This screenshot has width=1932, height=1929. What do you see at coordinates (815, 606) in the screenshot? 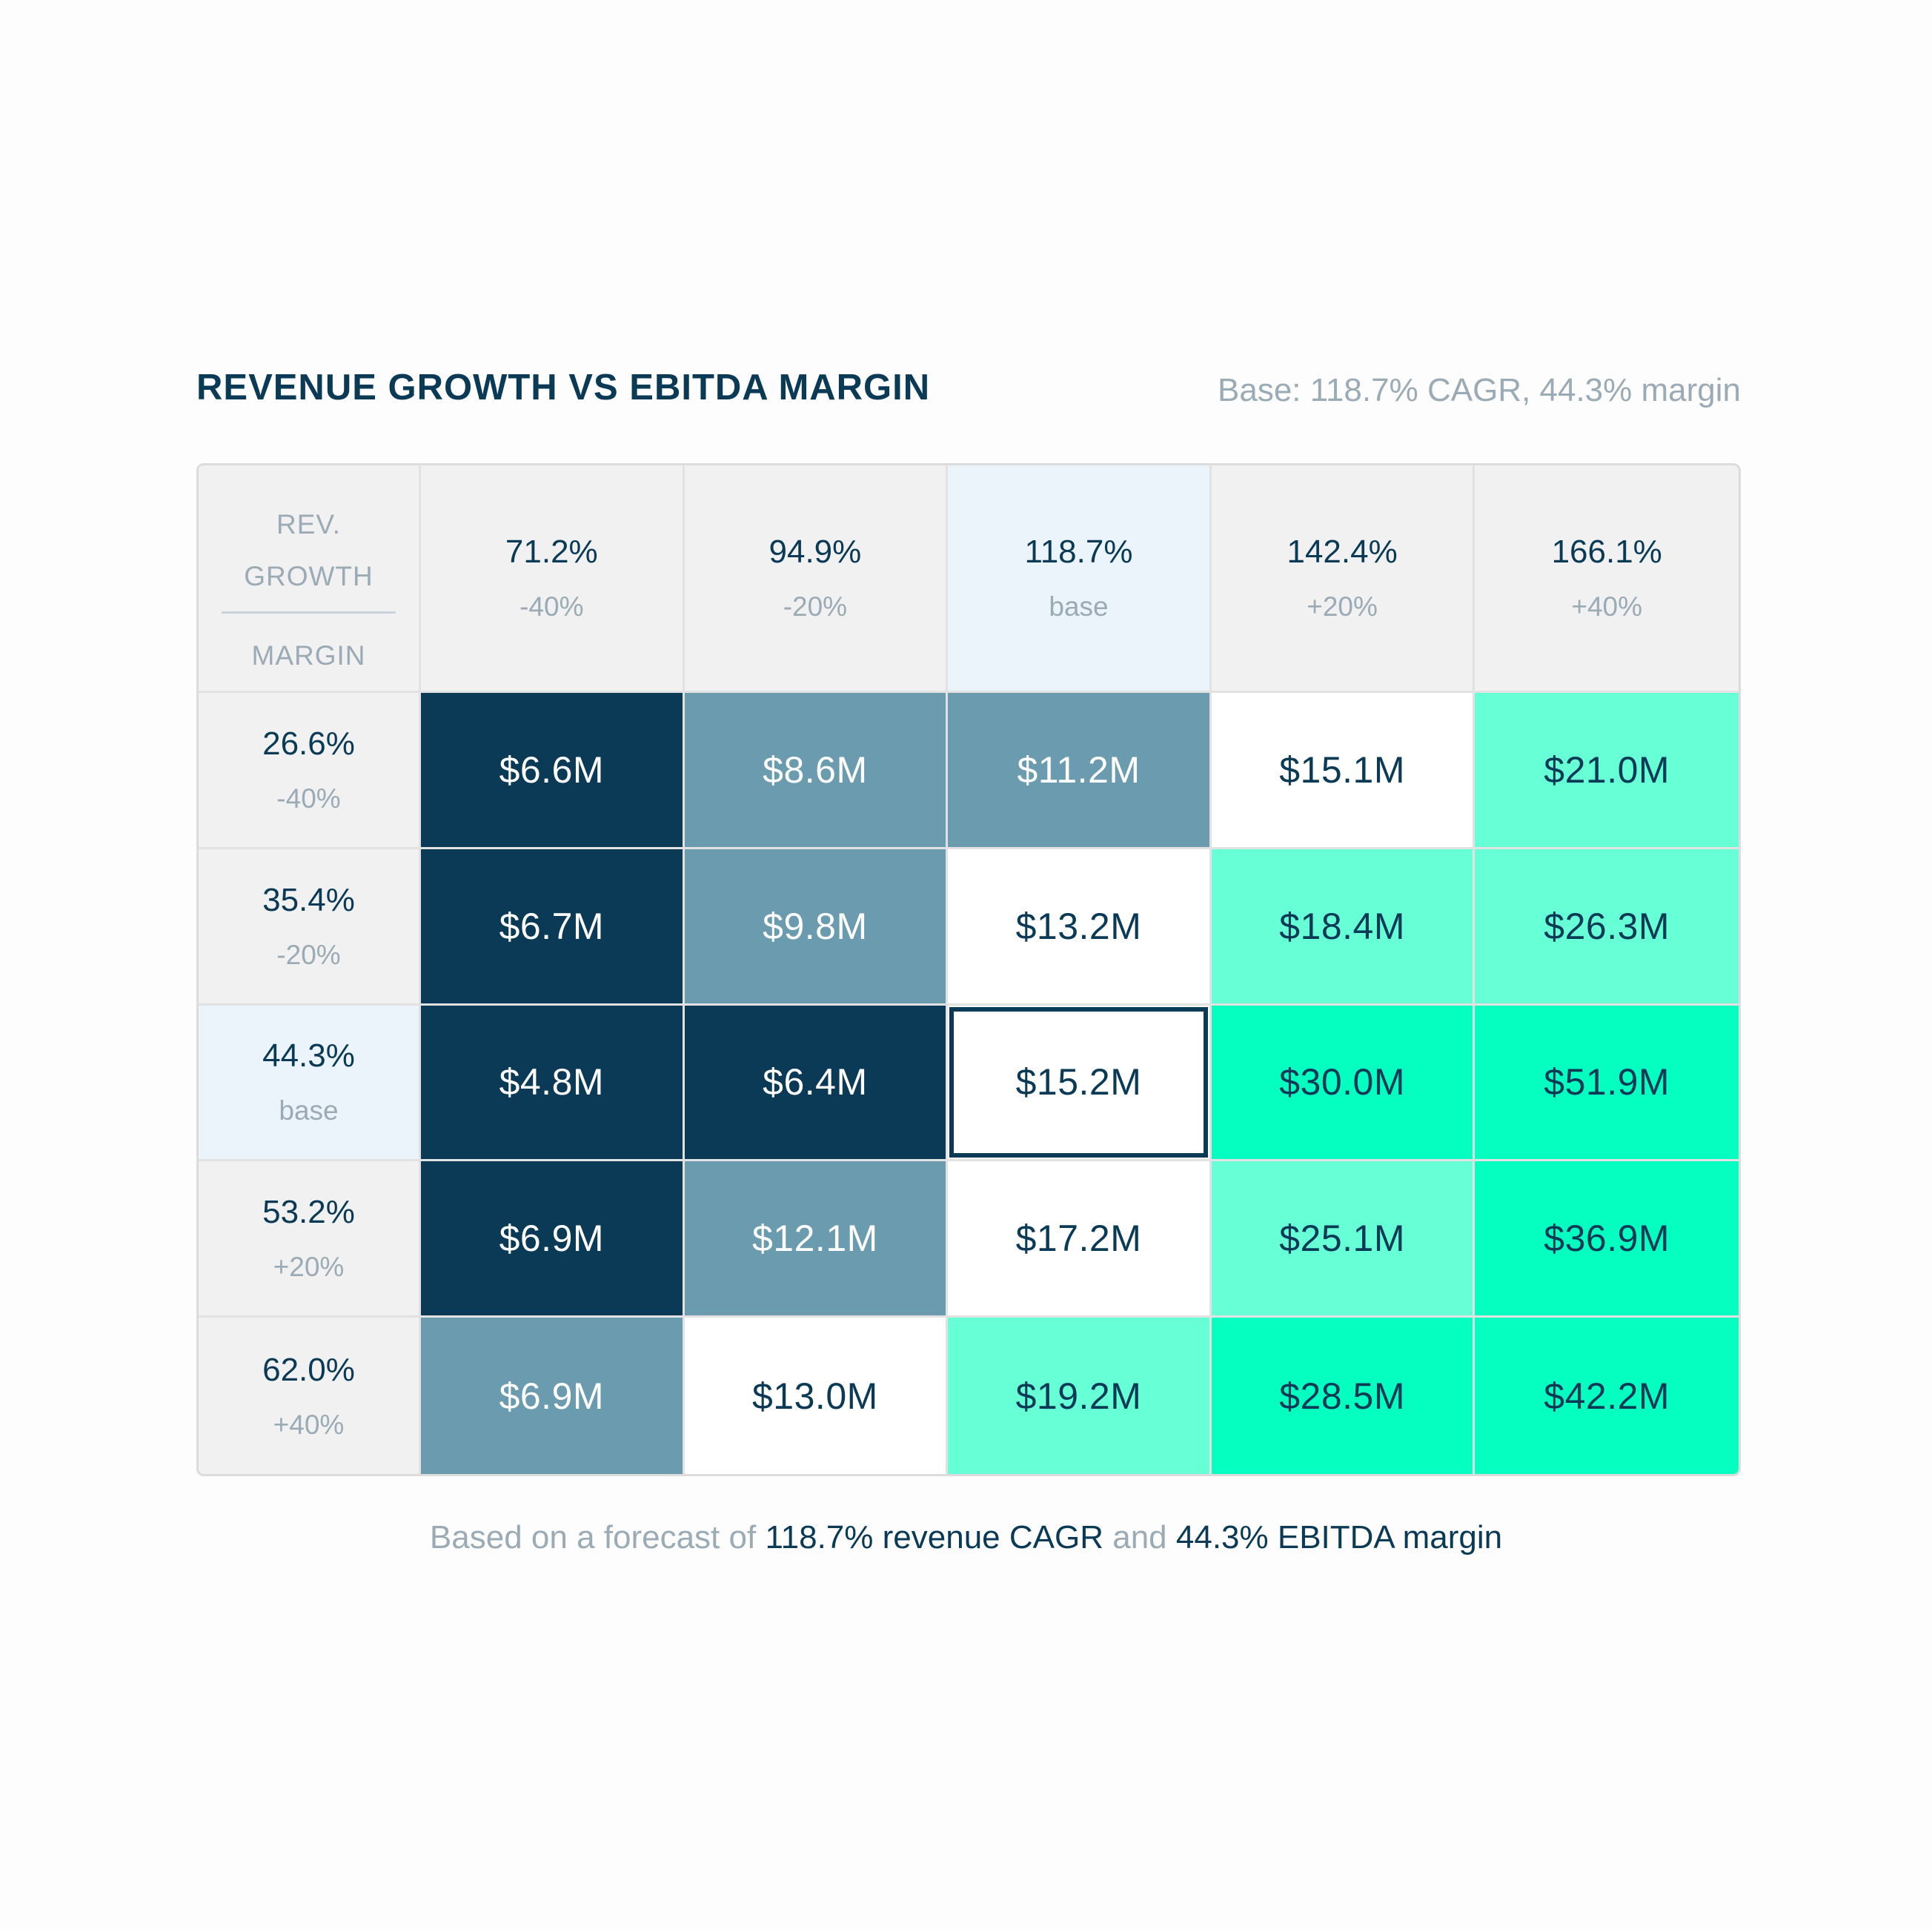
I see `column-header-delta: -20%` at bounding box center [815, 606].